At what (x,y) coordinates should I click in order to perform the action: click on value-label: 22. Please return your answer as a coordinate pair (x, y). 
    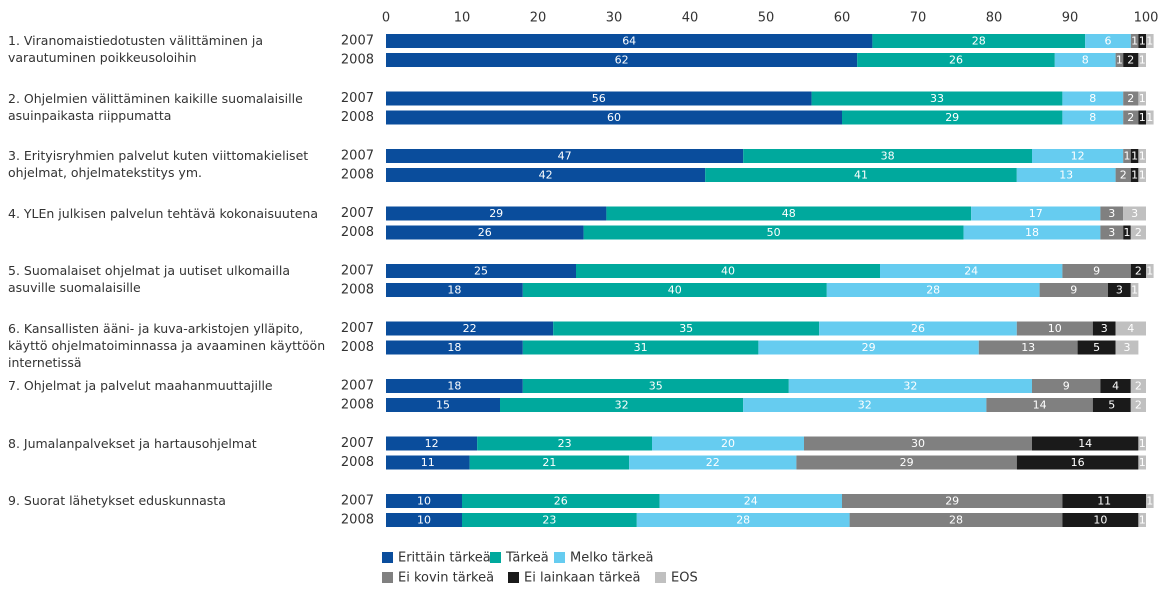
    Looking at the image, I should click on (713, 462).